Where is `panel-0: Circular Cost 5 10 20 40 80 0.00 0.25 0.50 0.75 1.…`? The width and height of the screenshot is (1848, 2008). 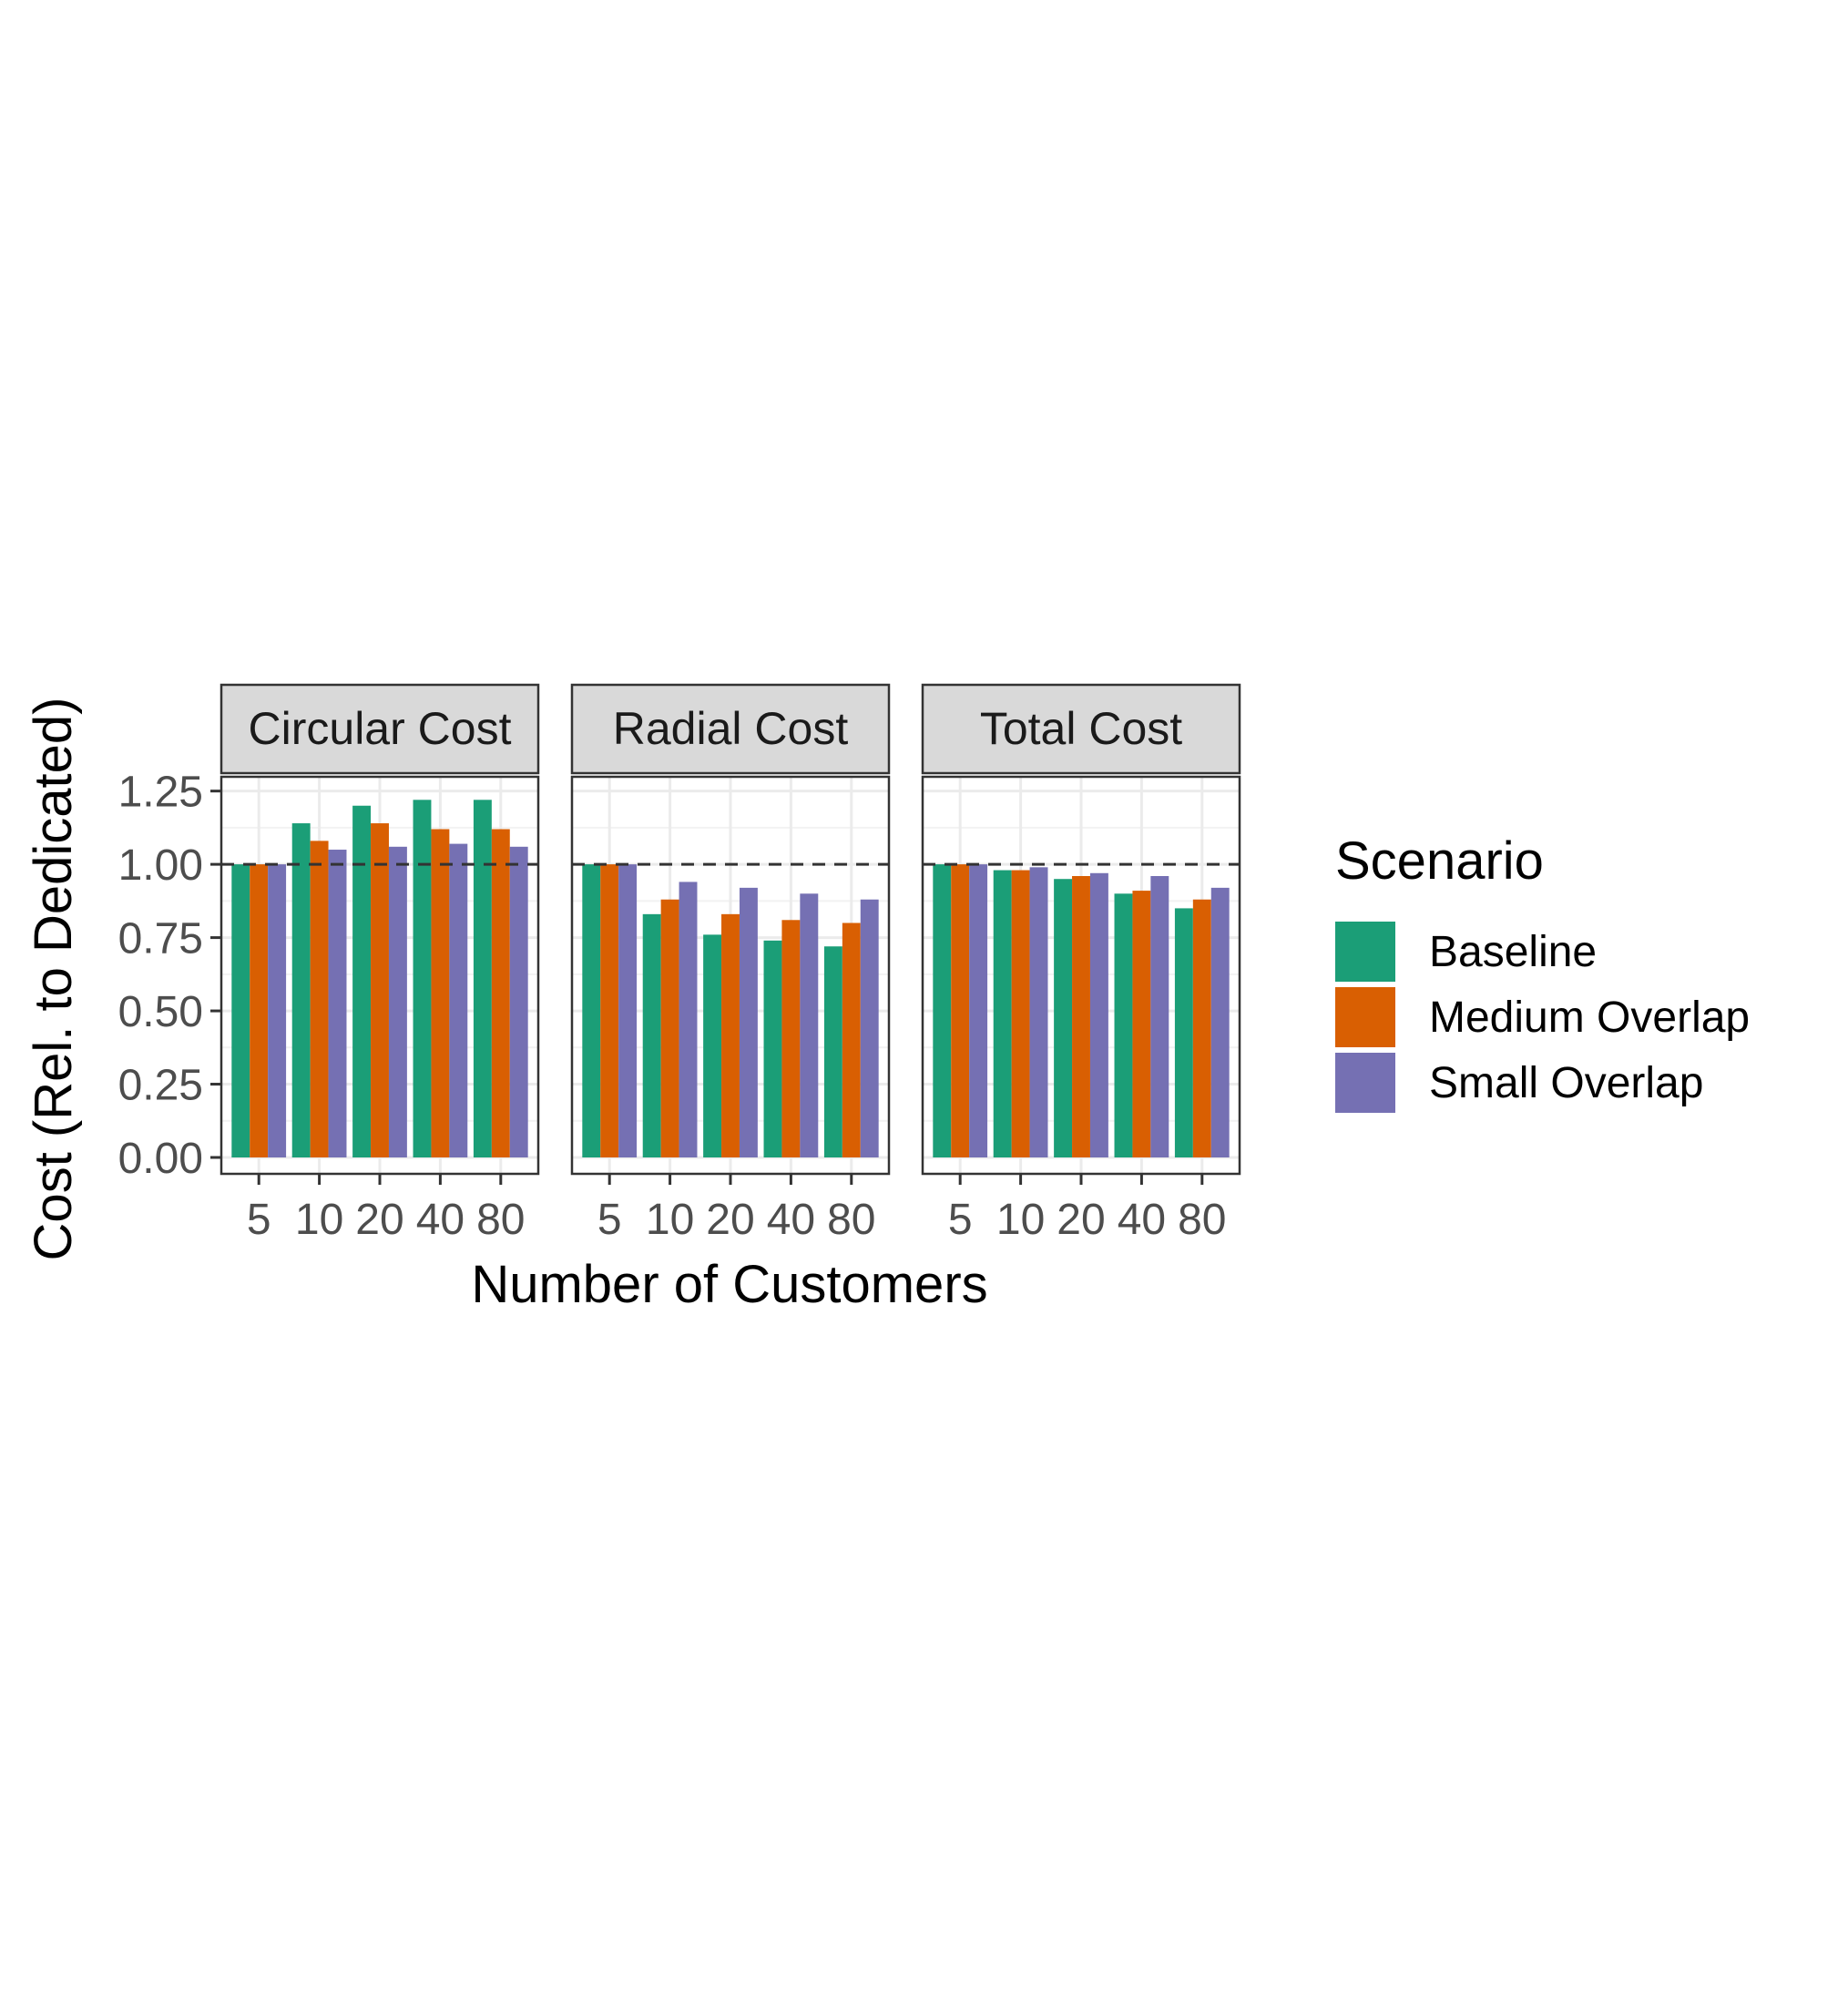
panel-0: Circular Cost 5 10 20 40 80 0.00 0.25 0.50 0.75 1.… is located at coordinates (329, 963).